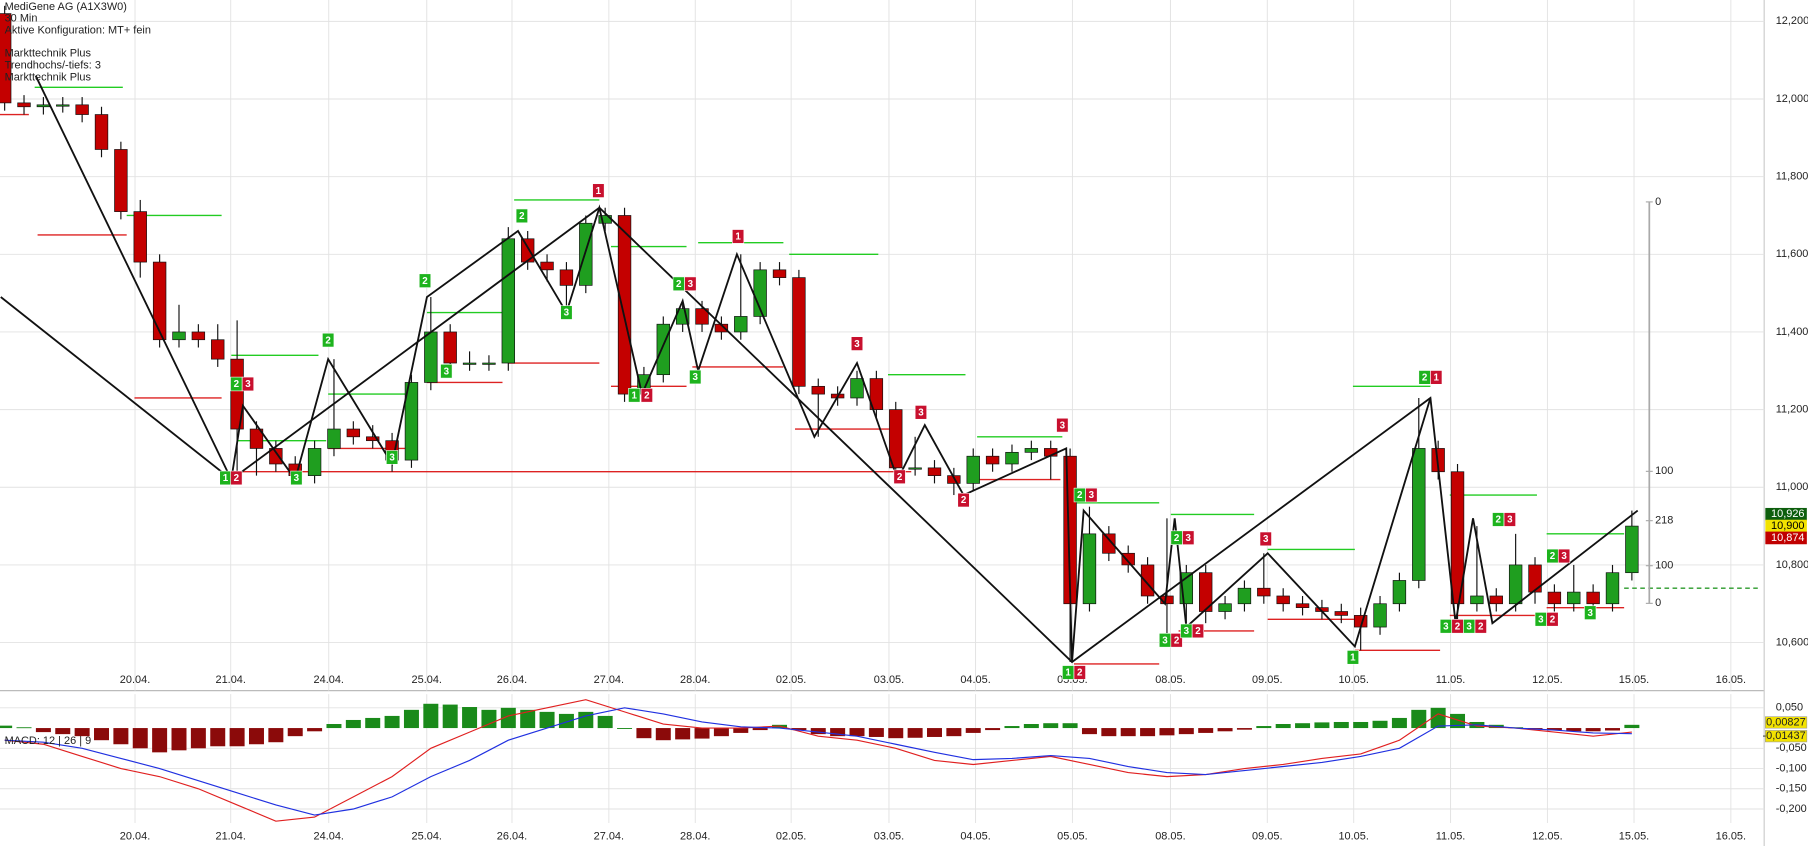  Describe the element at coordinates (791, 680) in the screenshot. I see `x-tick-label: 02.05.` at that location.